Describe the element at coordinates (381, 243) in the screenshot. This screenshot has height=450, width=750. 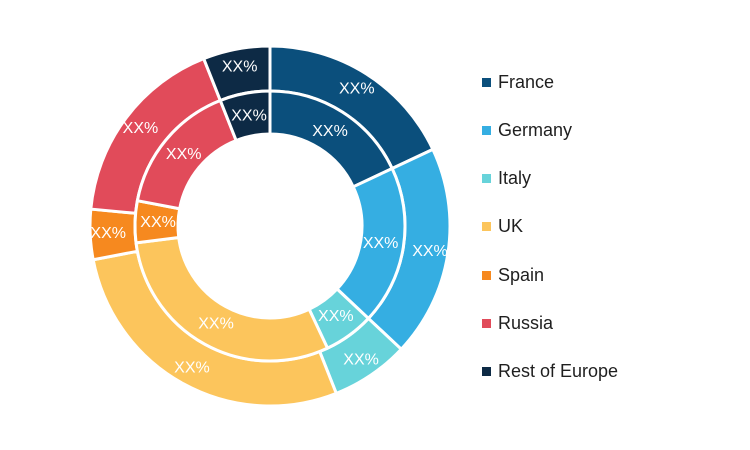
I see `inner-label-germany: XX%` at that location.